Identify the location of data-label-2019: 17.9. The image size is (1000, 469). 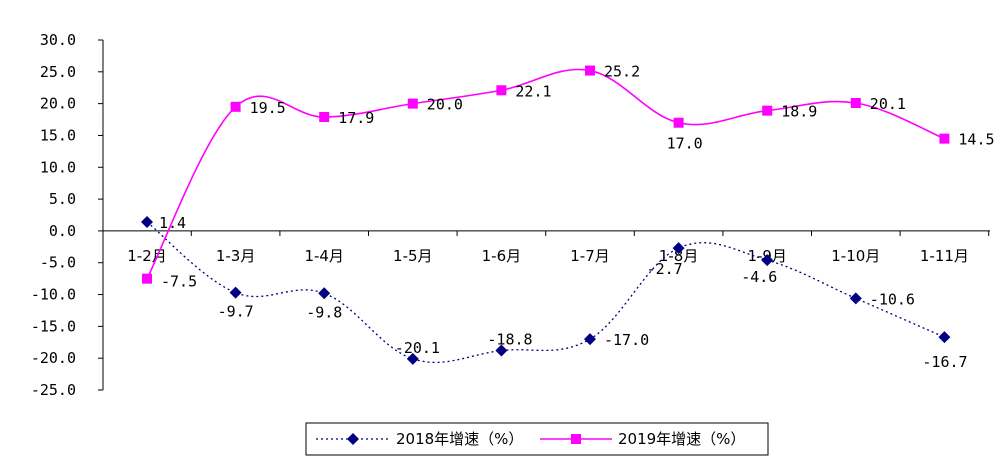
(356, 118).